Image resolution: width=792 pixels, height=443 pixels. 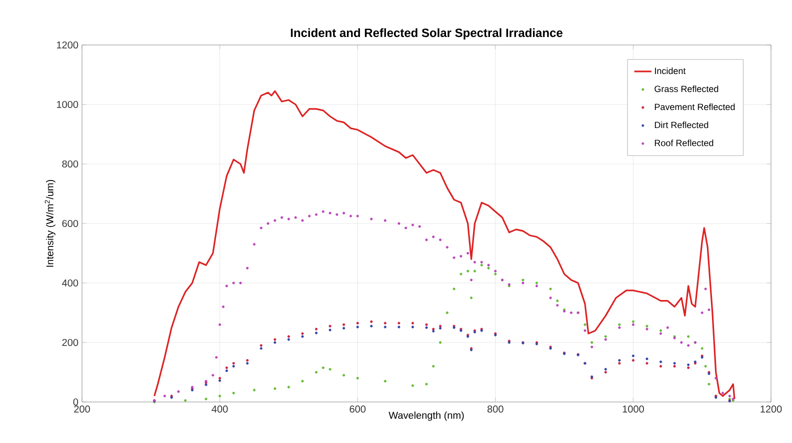 I want to click on x-tick-label: 1200, so click(x=771, y=409).